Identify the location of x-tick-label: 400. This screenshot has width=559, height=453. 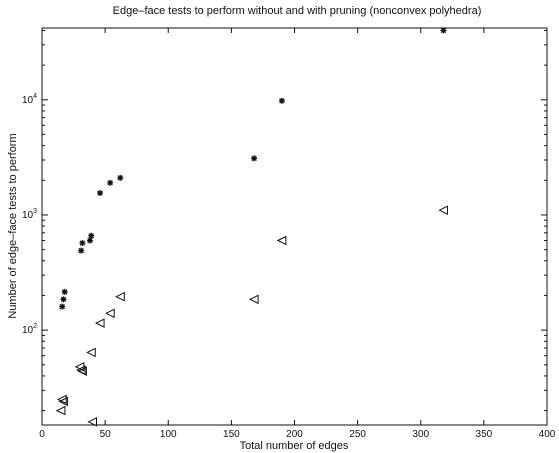
(547, 434).